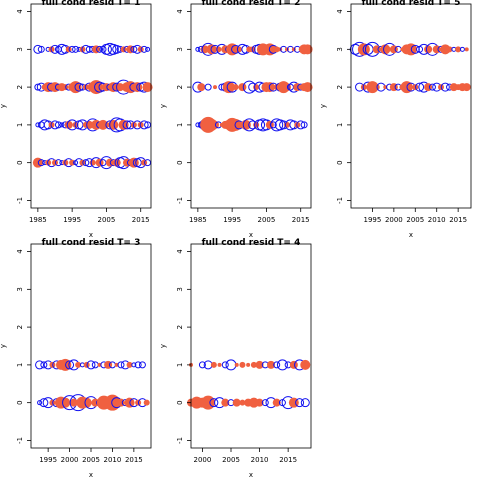 Image resolution: width=480 pixels, height=480 pixels. I want to click on x-axis-label: x, so click(91, 475).